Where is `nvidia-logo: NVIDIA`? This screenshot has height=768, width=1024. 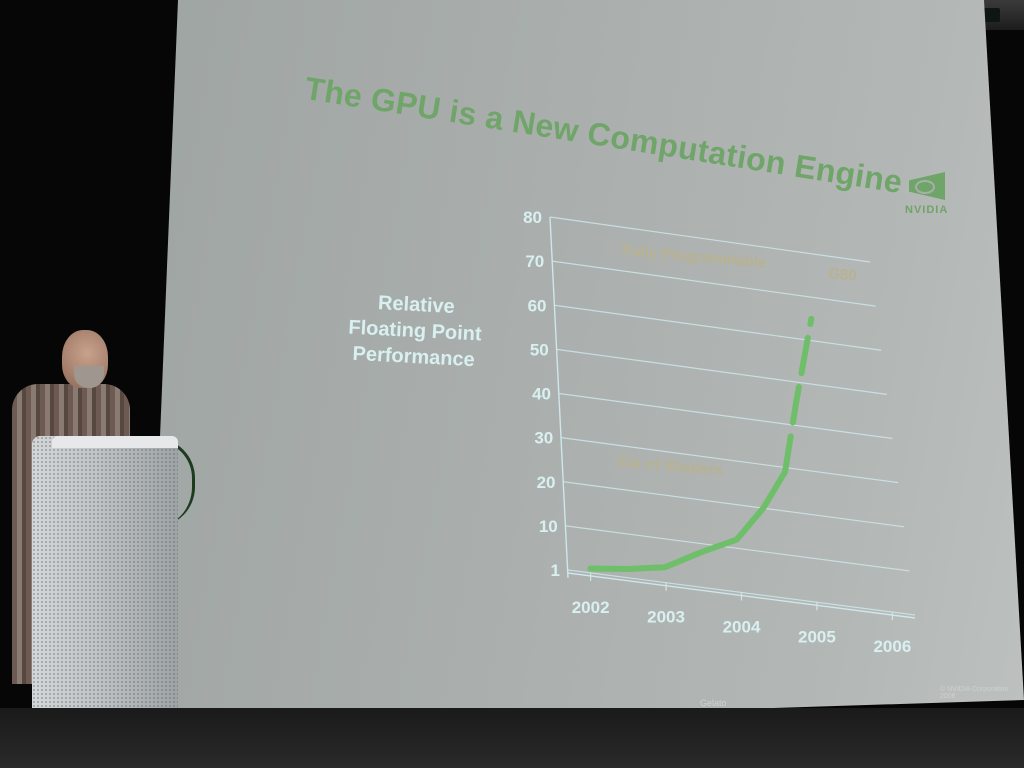
nvidia-logo: NVIDIA is located at coordinates (931, 196).